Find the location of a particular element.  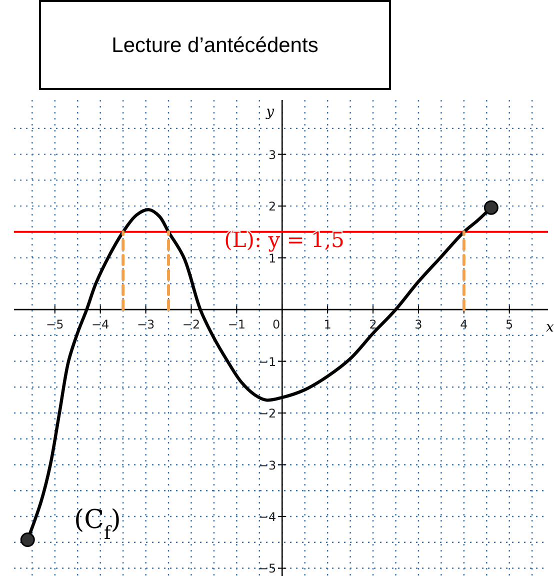

x-tick-label: 2 is located at coordinates (373, 325).